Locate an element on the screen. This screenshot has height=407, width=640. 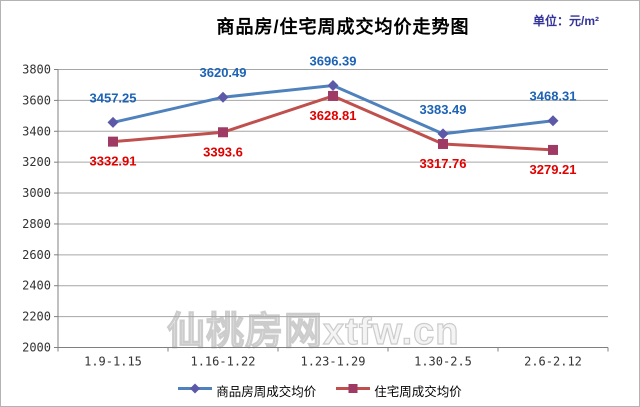
data-label: 3317.76 is located at coordinates (443, 163).